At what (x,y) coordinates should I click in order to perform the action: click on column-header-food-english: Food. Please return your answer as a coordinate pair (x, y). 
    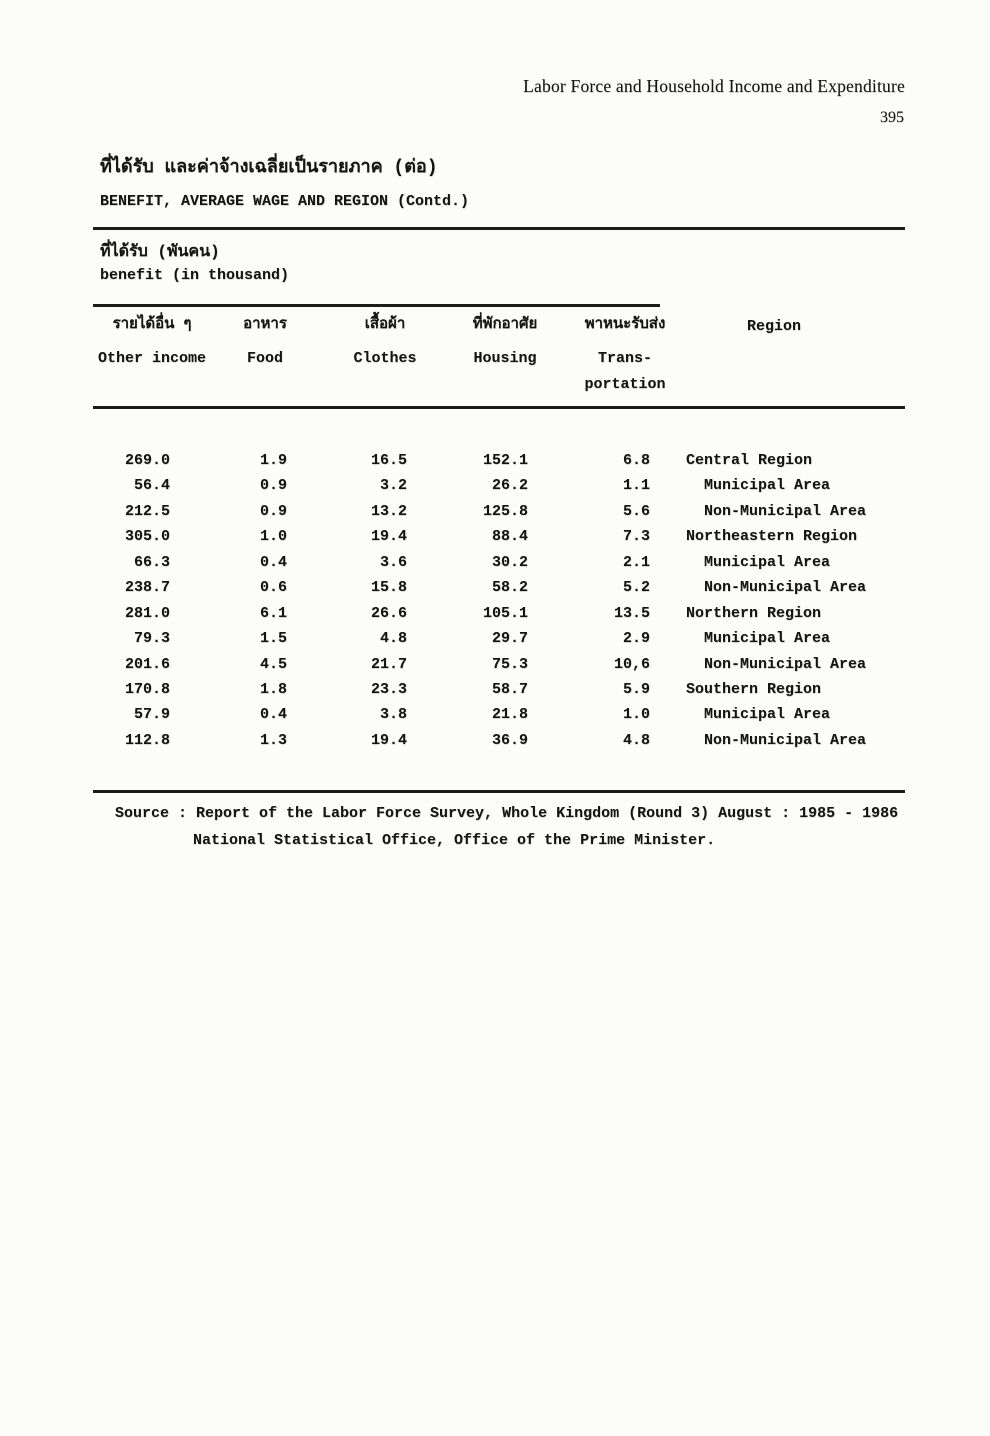
    Looking at the image, I should click on (264, 358).